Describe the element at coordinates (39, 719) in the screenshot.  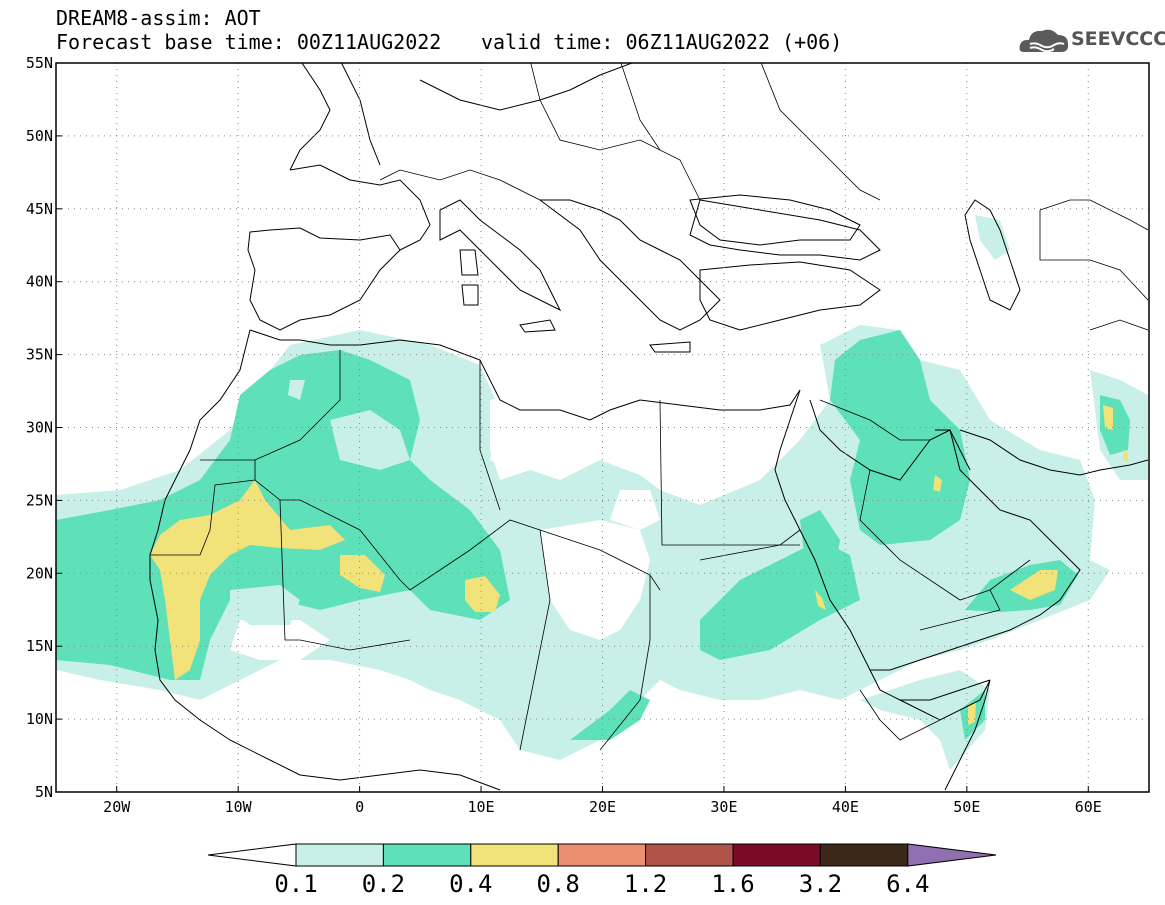
I see `lat-tick-label: 10N` at that location.